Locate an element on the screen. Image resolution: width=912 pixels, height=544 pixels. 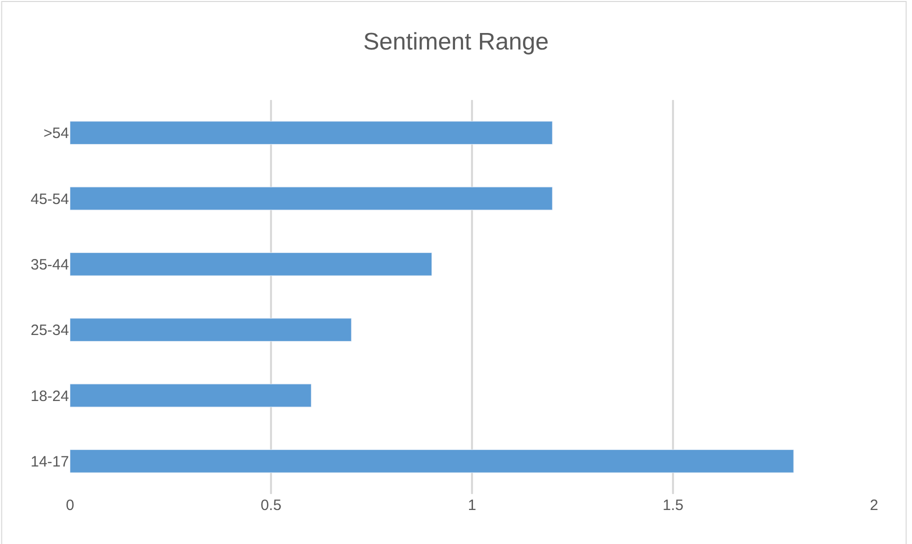
chart-title: Sentiment Range is located at coordinates (456, 42).